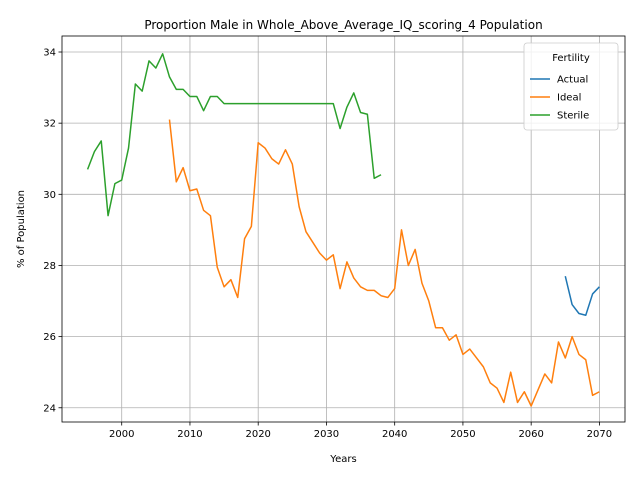 The height and width of the screenshot is (480, 640). What do you see at coordinates (49, 124) in the screenshot?
I see `y-tick-label: 32` at bounding box center [49, 124].